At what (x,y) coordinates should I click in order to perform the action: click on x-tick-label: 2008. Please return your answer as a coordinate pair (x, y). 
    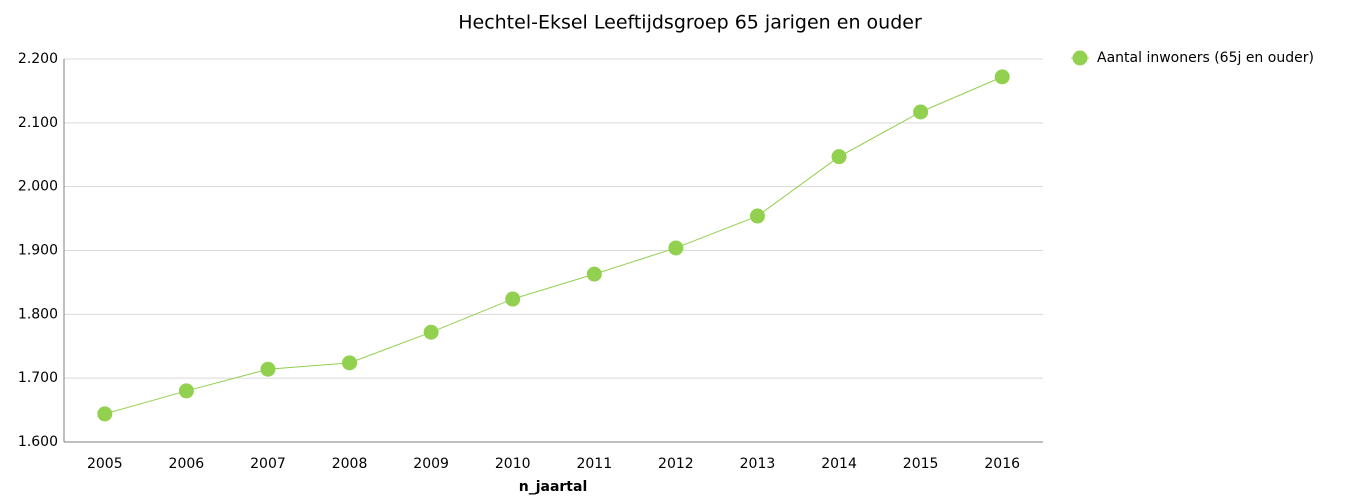
    Looking at the image, I should click on (350, 464).